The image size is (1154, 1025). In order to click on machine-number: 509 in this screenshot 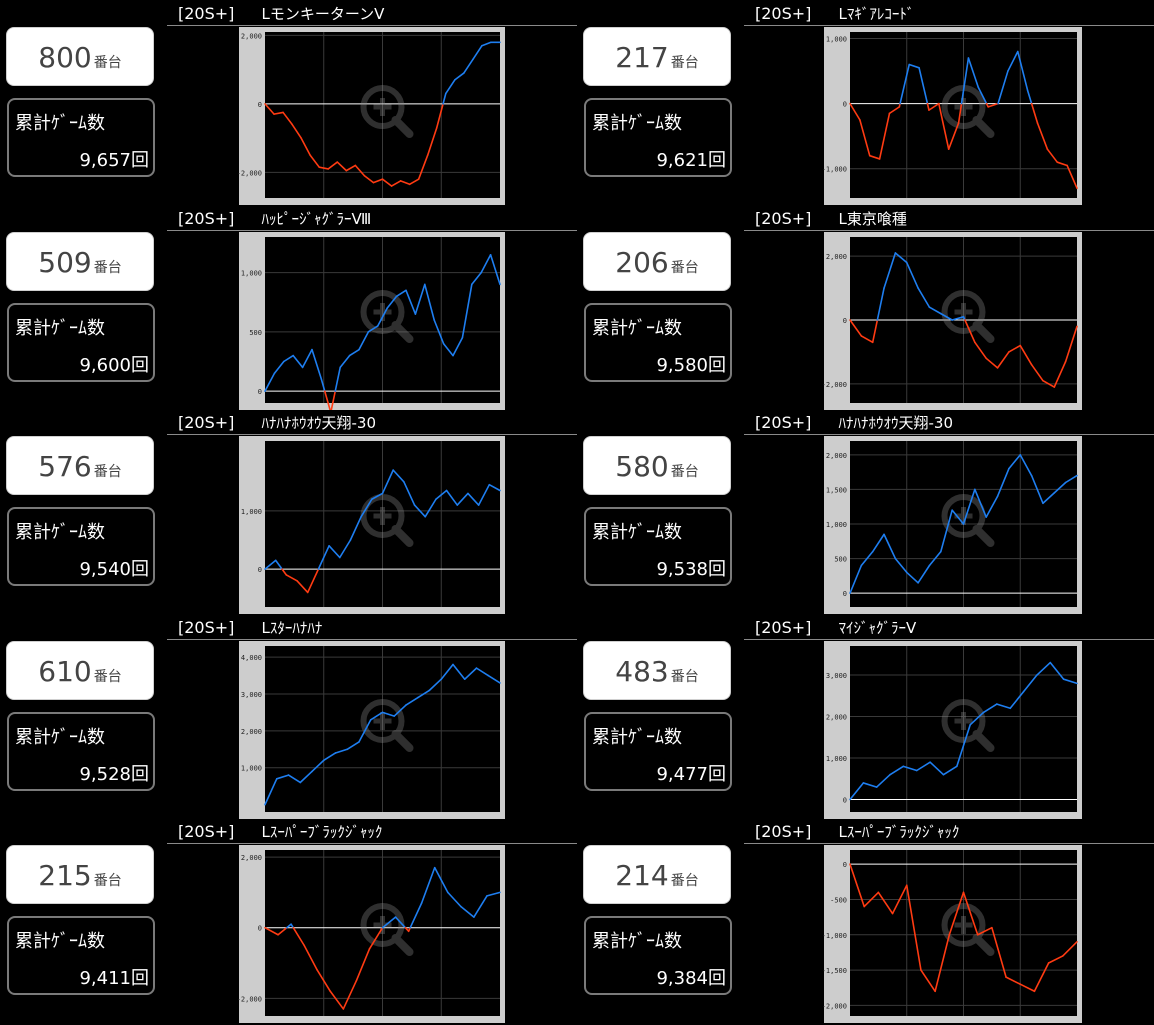, I will do `click(65, 262)`.